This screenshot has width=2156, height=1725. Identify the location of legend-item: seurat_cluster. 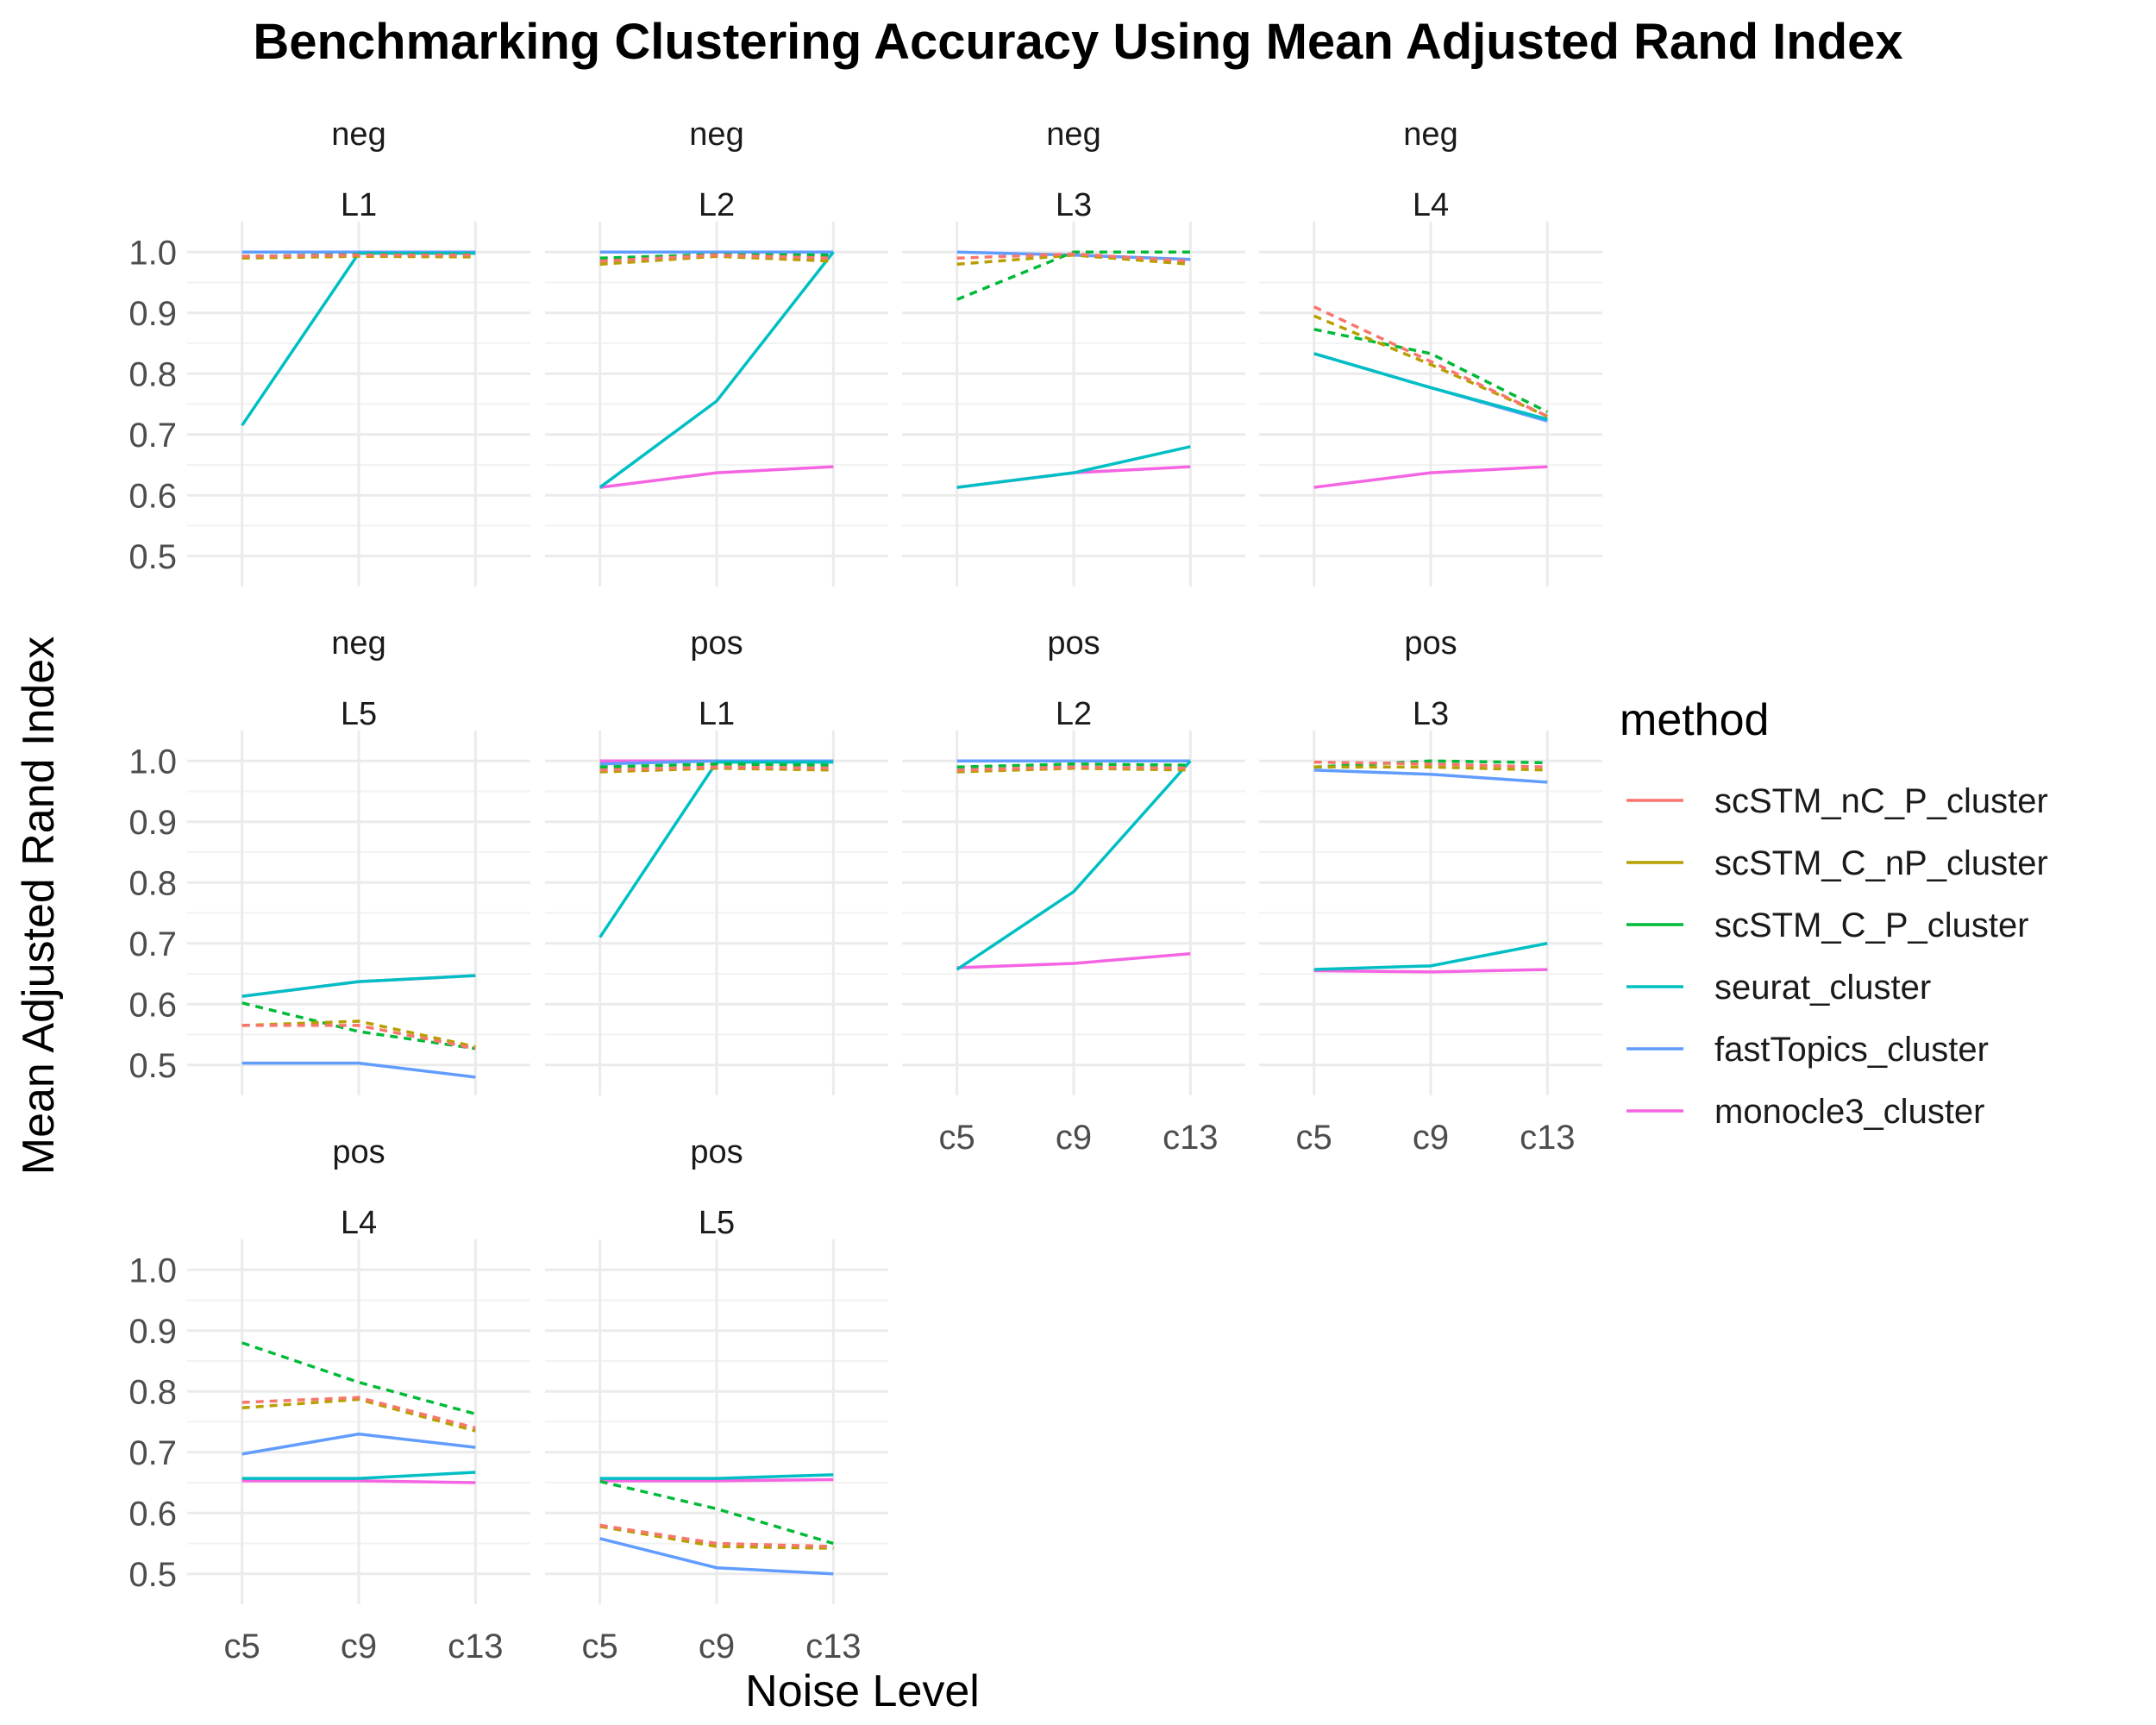
(1778, 988).